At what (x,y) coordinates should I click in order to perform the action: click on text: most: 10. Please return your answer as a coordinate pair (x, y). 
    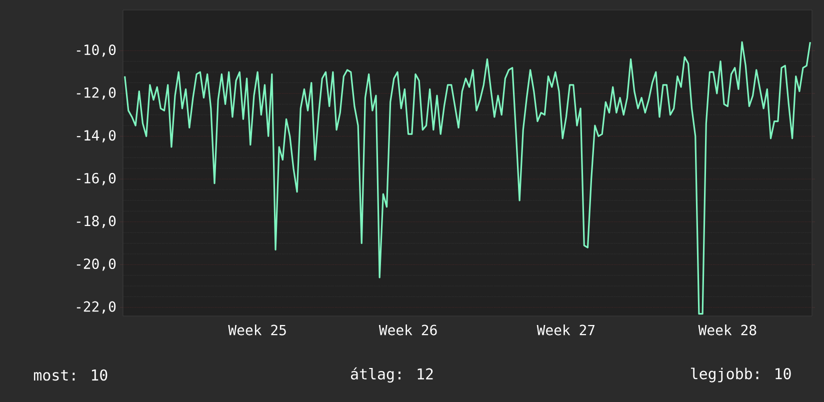
    Looking at the image, I should click on (71, 375).